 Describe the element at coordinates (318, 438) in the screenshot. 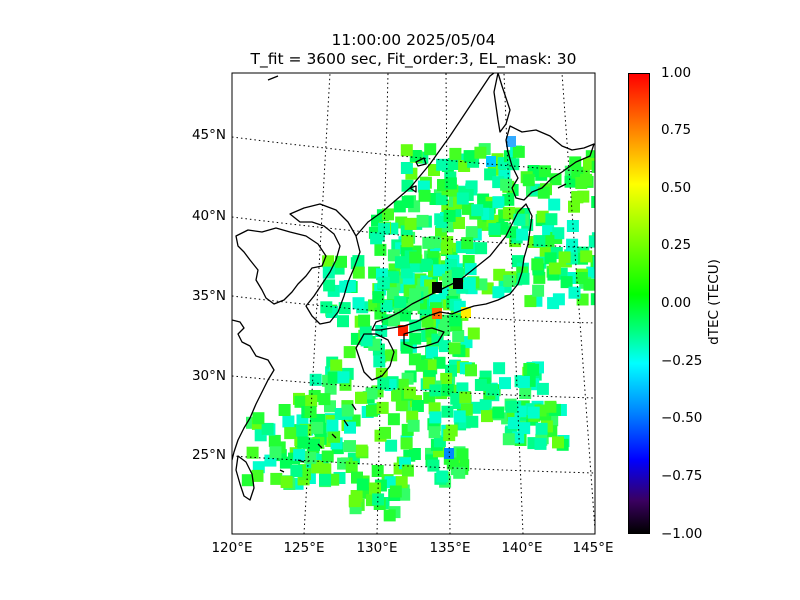

I see `coastline-ryukyu` at that location.